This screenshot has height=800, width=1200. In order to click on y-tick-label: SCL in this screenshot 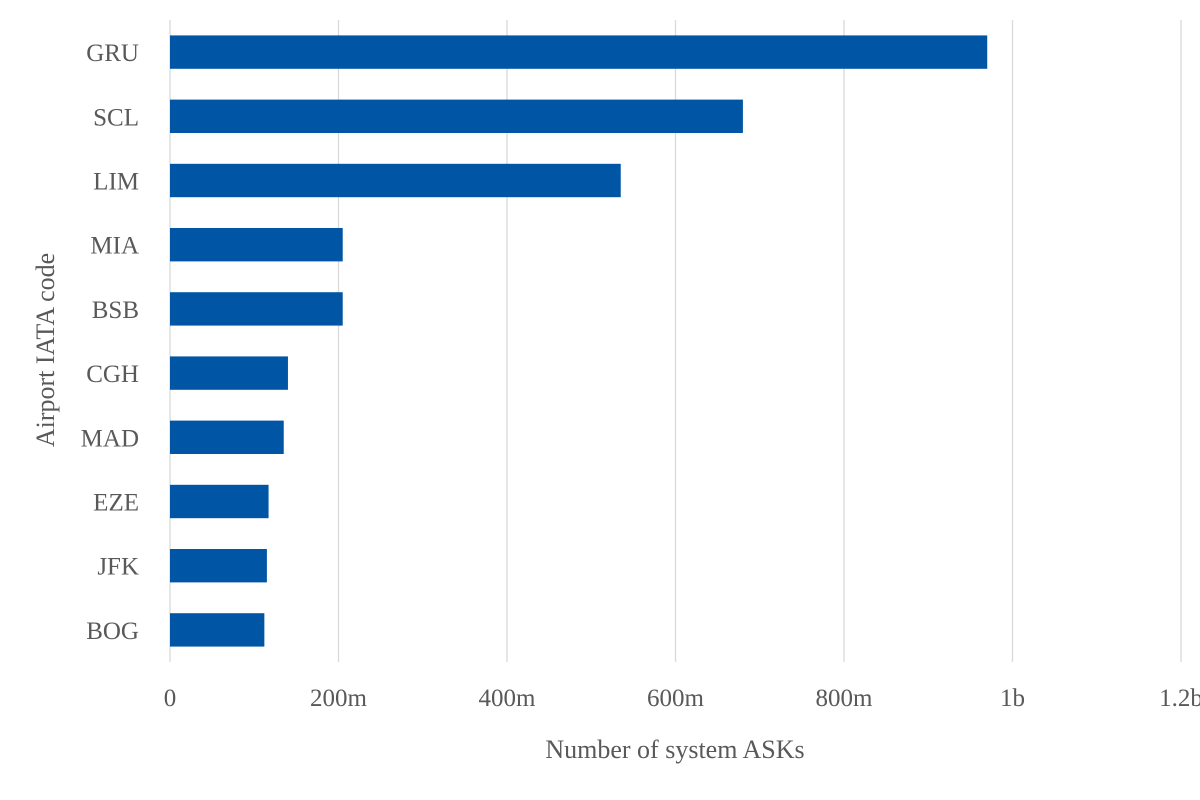, I will do `click(116, 117)`.